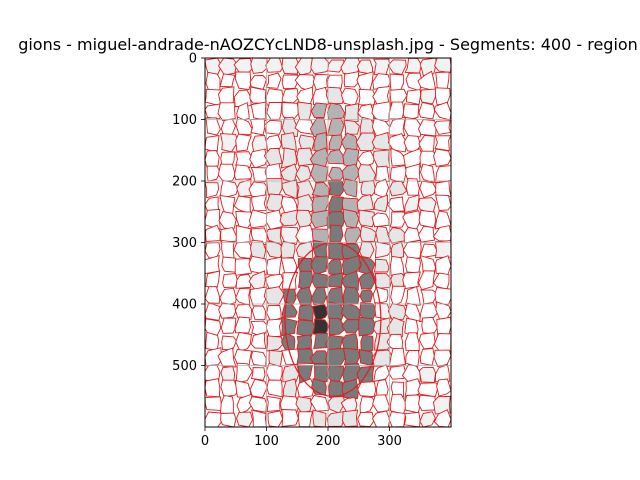  Describe the element at coordinates (184, 305) in the screenshot. I see `y-tick-label: 400` at that location.